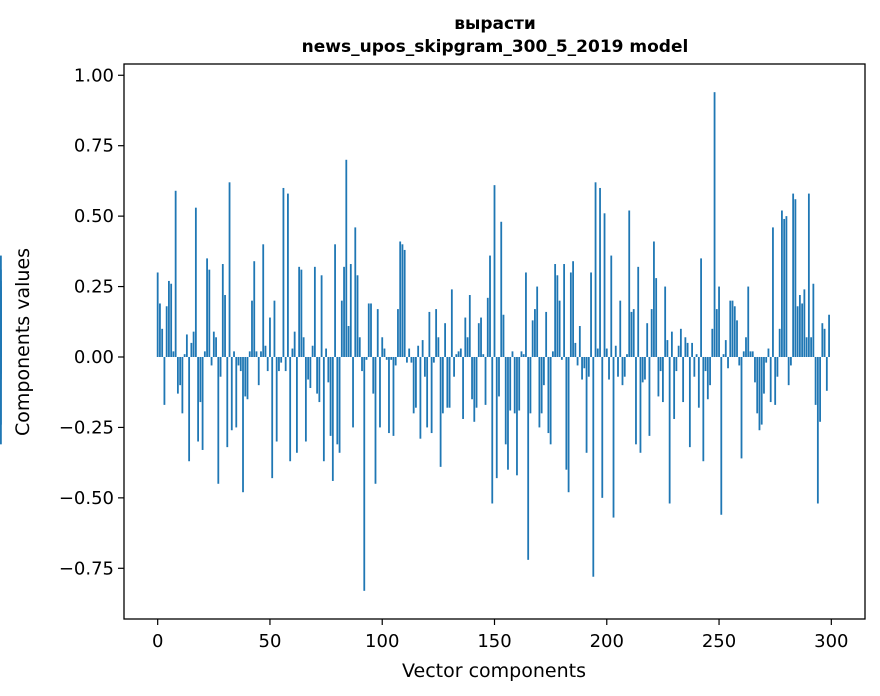 This screenshot has height=696, width=880. Describe the element at coordinates (86, 427) in the screenshot. I see `y-tick-label: −0.25` at that location.